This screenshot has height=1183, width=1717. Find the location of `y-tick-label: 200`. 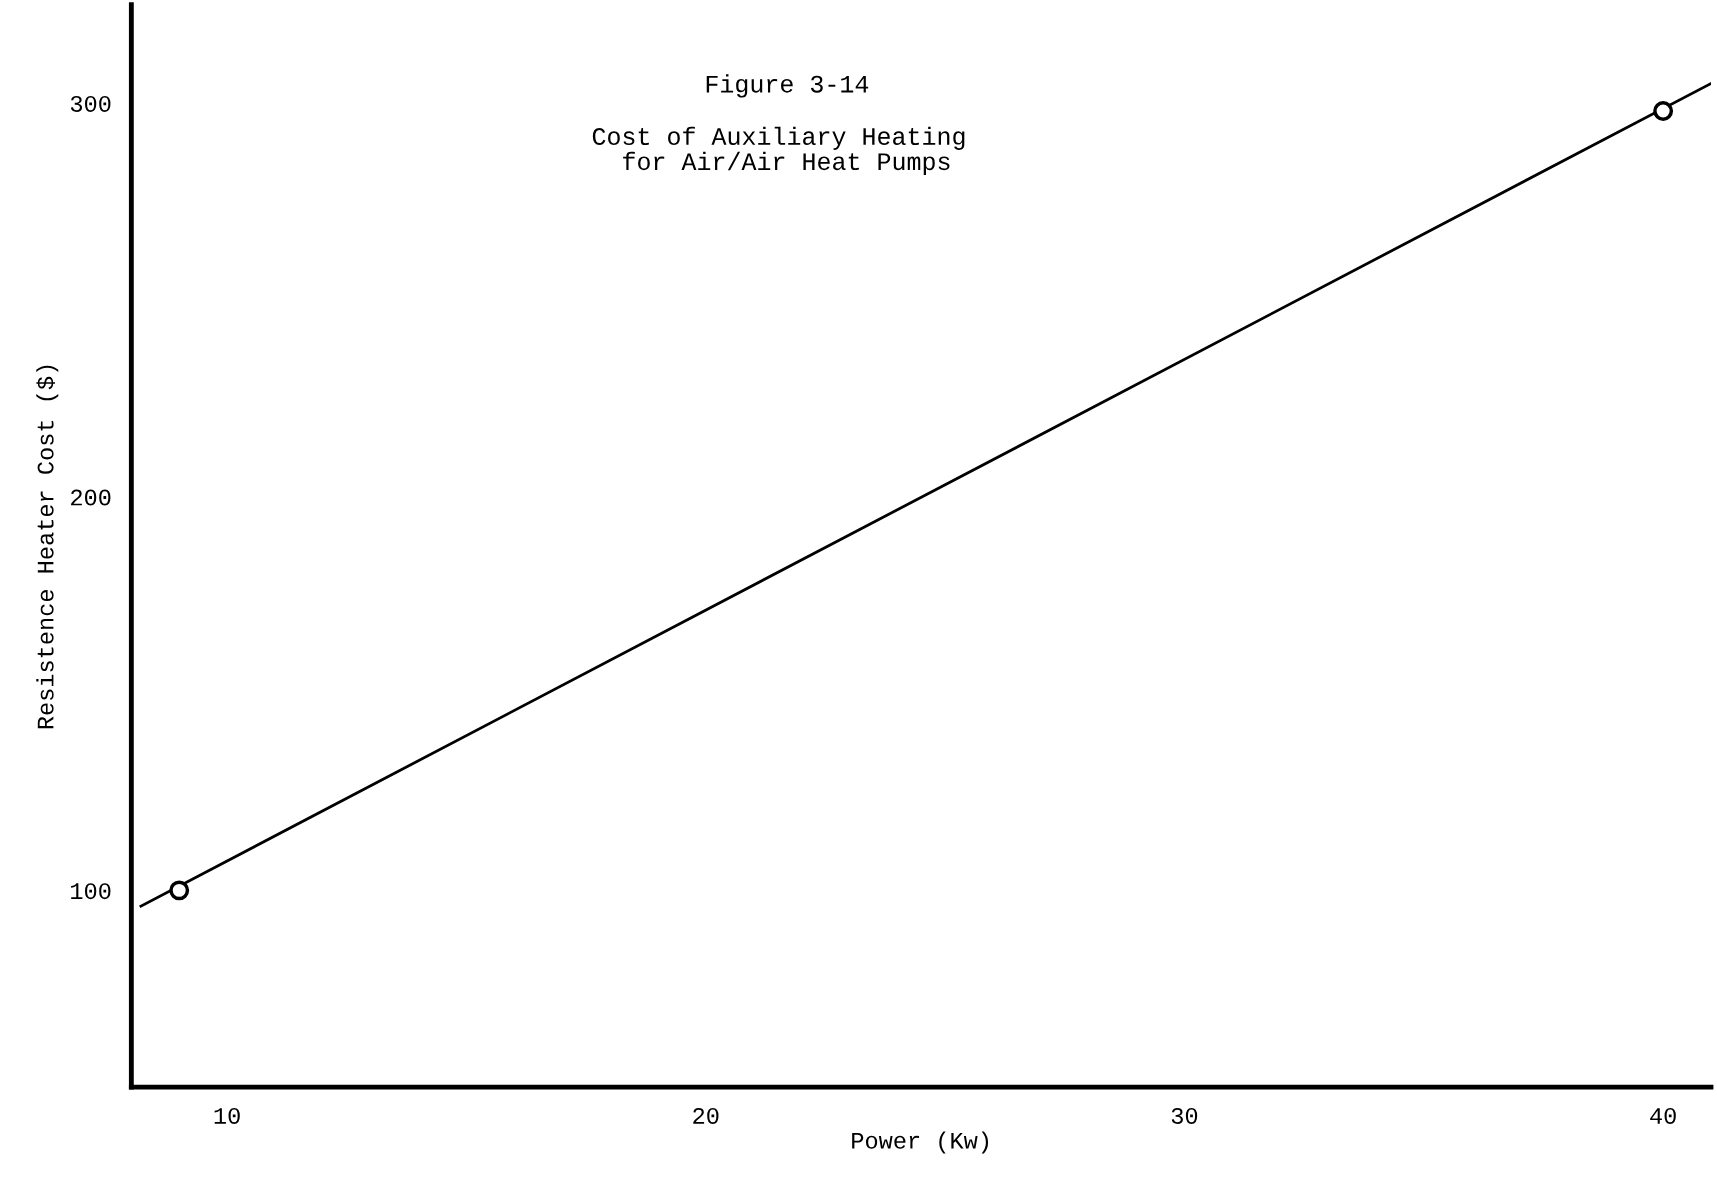

y-tick-label: 200 is located at coordinates (91, 497).